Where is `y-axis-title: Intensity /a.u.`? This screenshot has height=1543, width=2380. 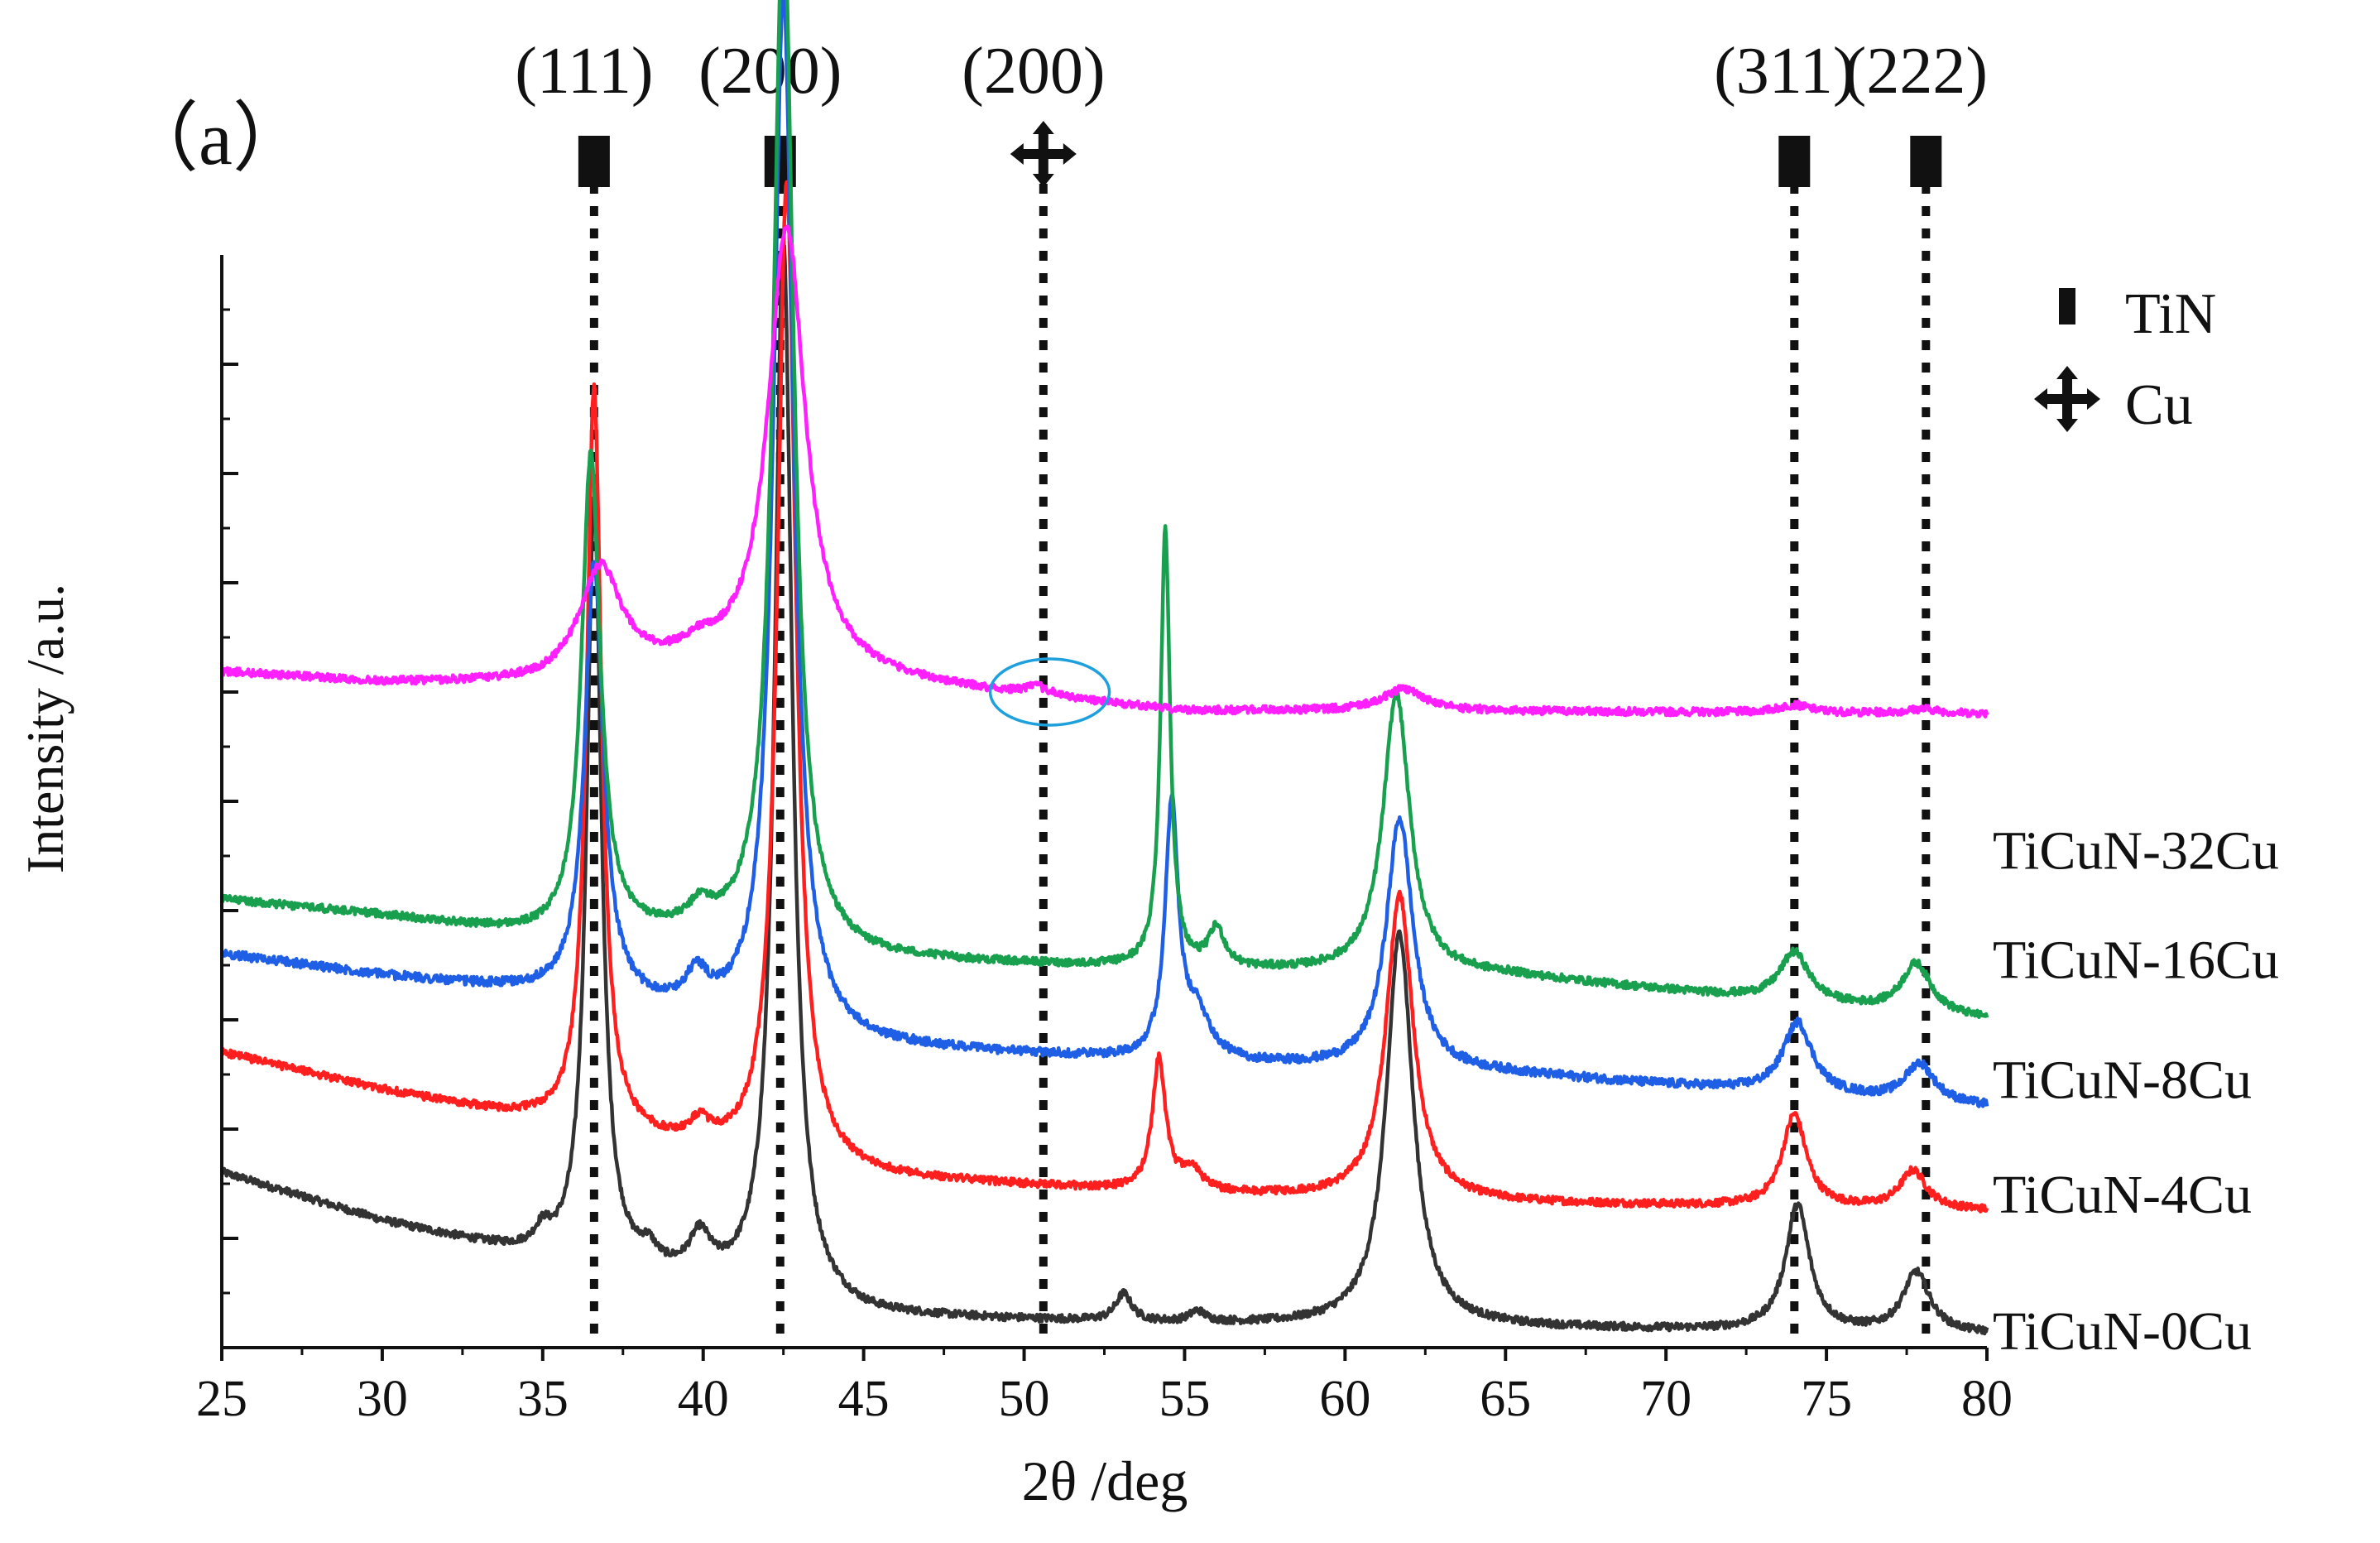 y-axis-title: Intensity /a.u. is located at coordinates (45, 728).